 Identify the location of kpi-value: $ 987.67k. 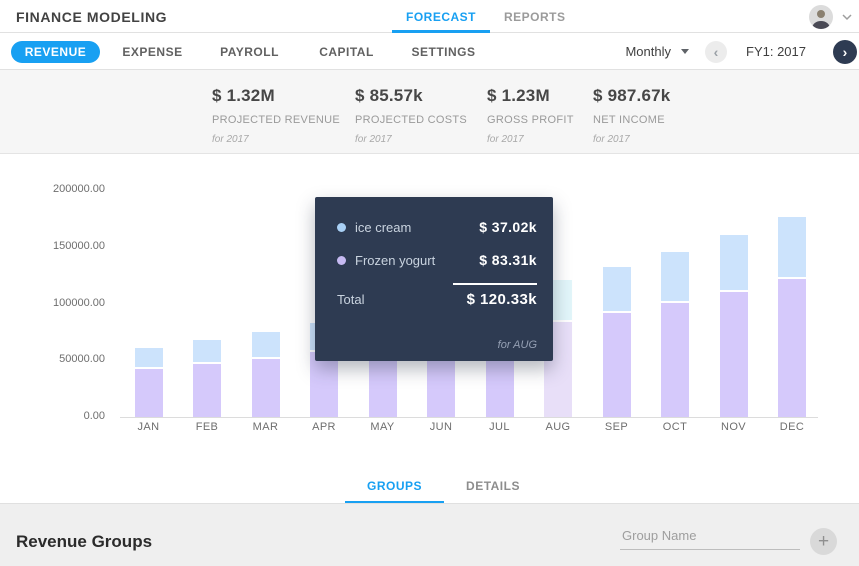
(632, 95).